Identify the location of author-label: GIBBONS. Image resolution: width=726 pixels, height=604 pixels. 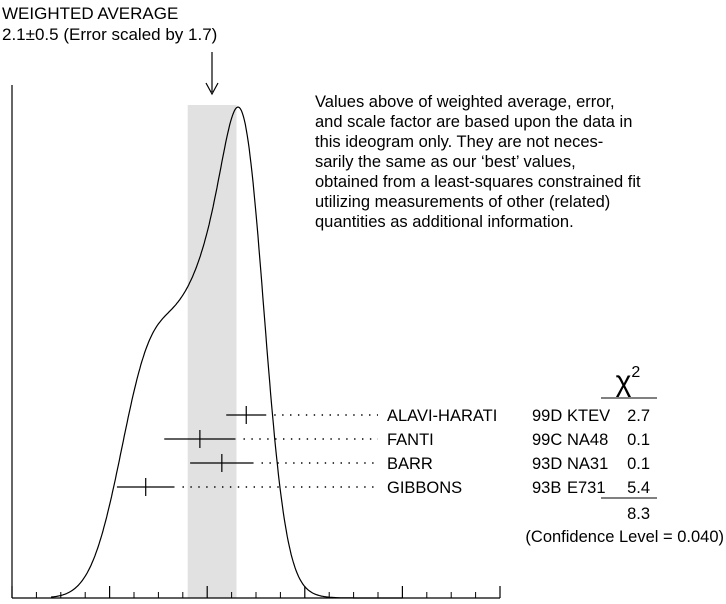
(424, 488).